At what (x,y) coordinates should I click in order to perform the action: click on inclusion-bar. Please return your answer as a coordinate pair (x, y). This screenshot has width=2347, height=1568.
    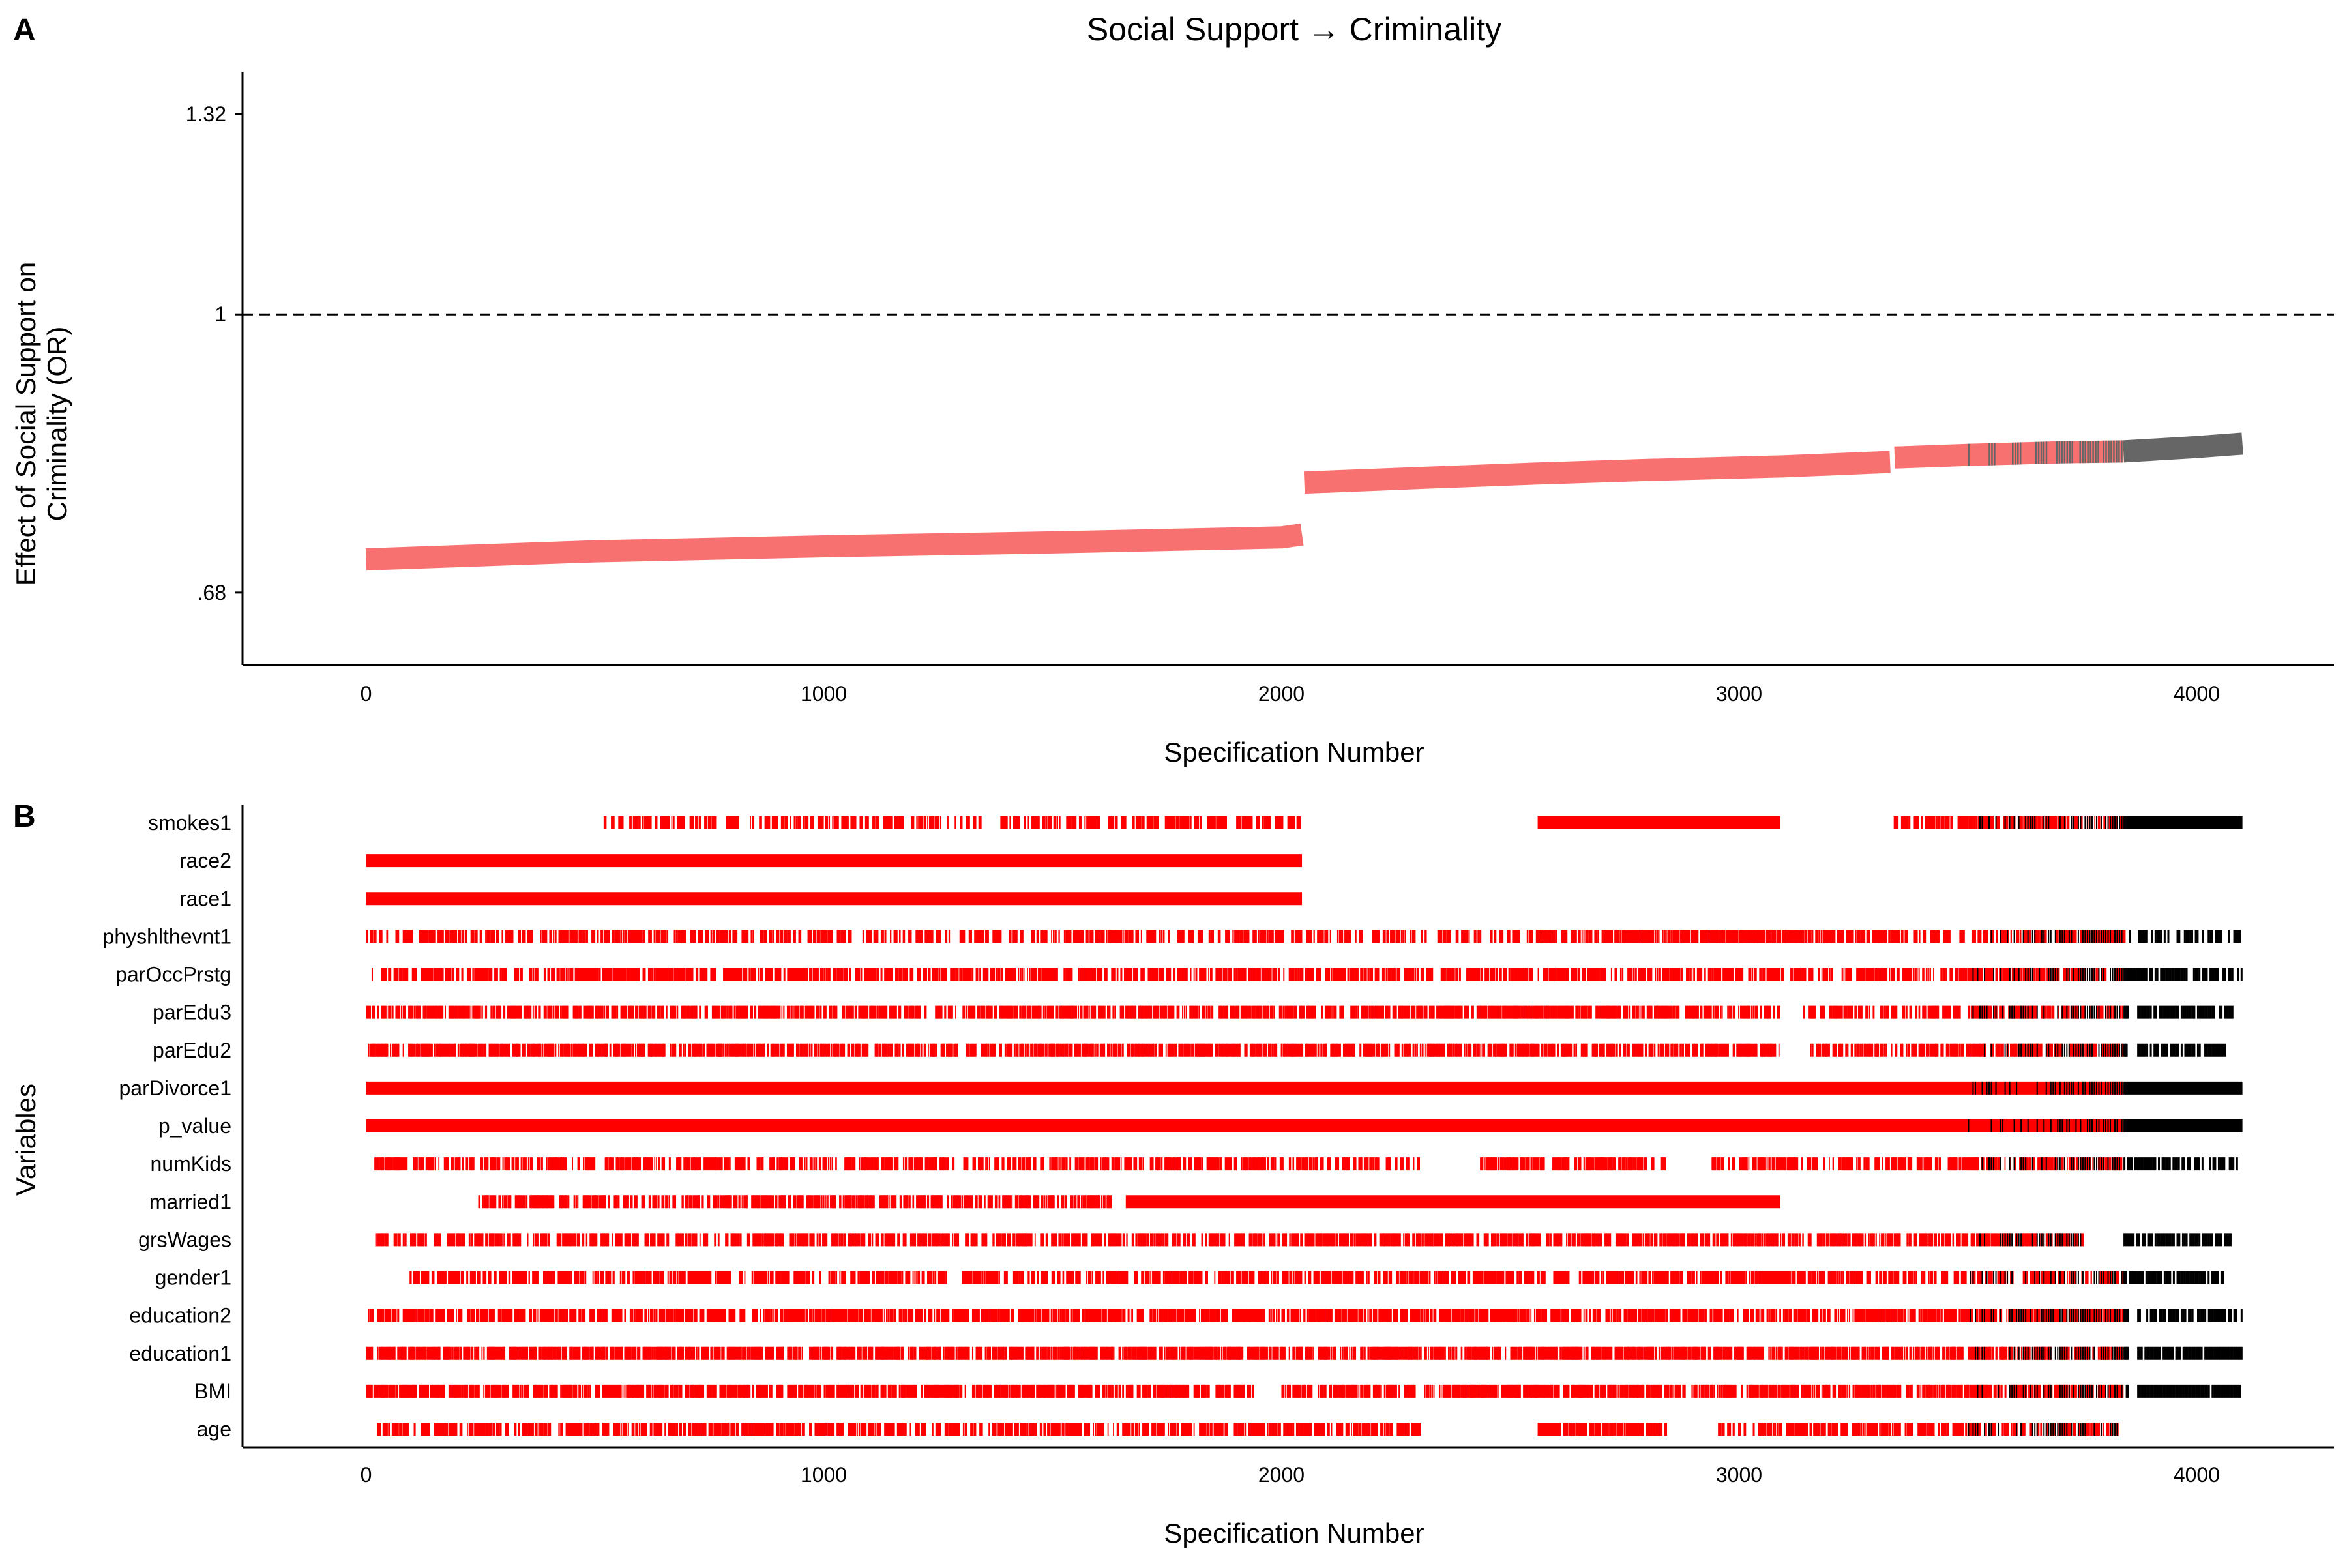
    Looking at the image, I should click on (1659, 823).